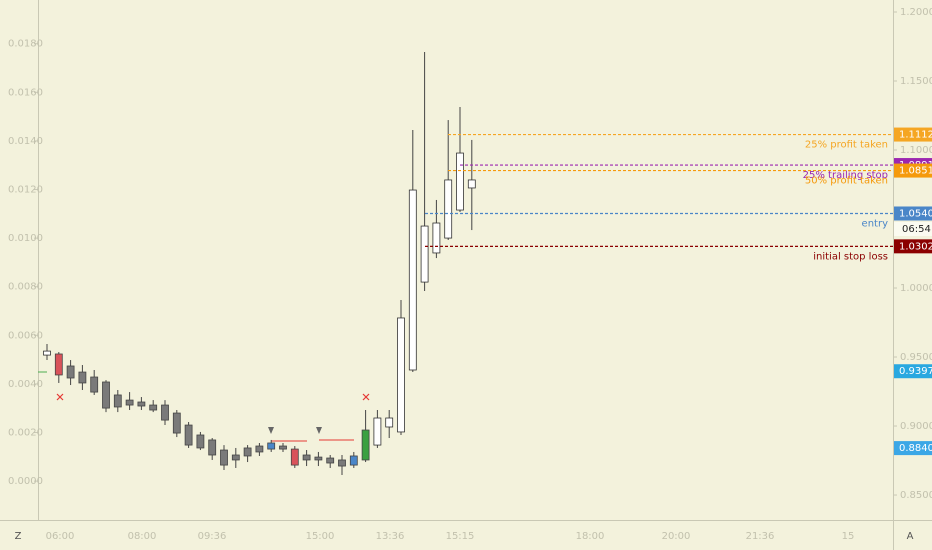  What do you see at coordinates (25, 335) in the screenshot?
I see `y2-tick-label: 0.0060` at bounding box center [25, 335].